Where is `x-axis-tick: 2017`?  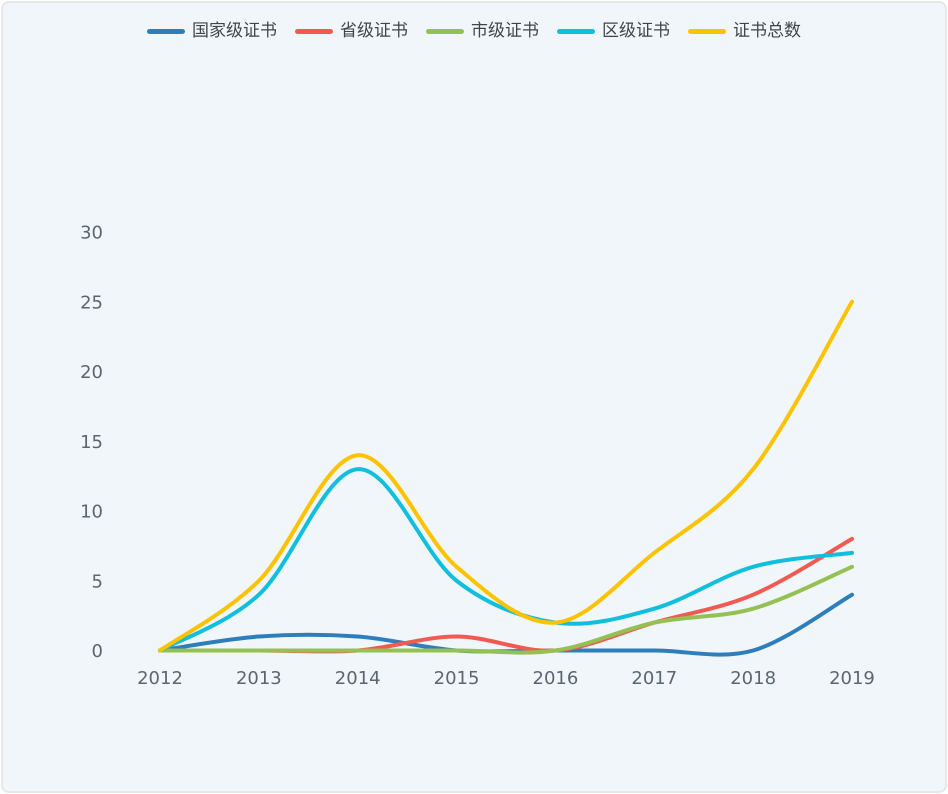
x-axis-tick: 2017 is located at coordinates (654, 678).